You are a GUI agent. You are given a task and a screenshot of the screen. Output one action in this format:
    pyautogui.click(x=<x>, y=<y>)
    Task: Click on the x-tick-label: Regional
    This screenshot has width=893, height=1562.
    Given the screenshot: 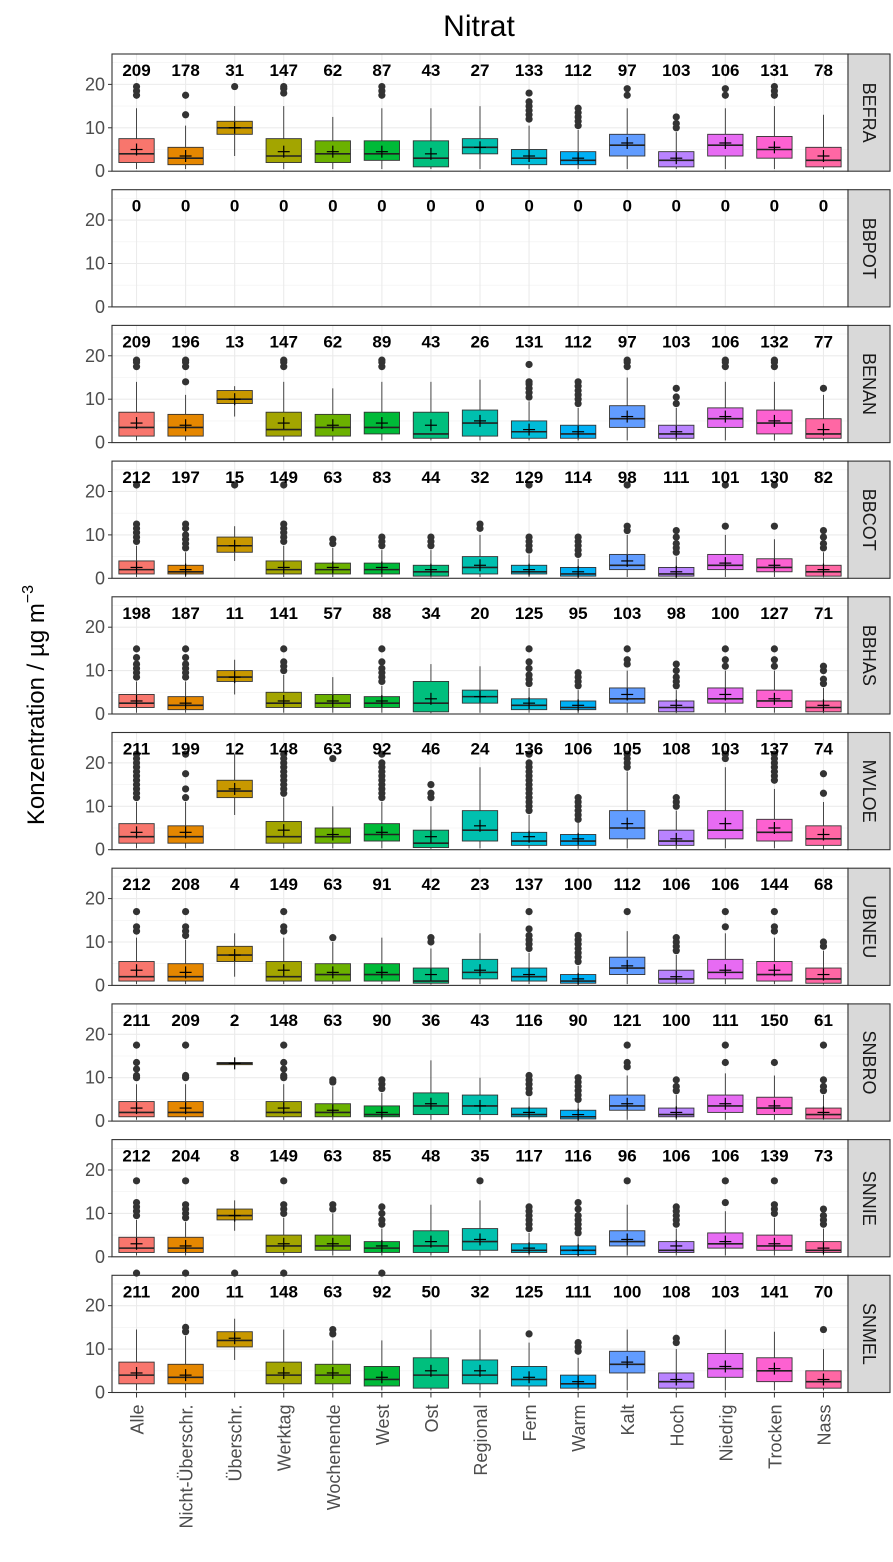 What is the action you would take?
    pyautogui.click(x=481, y=1440)
    